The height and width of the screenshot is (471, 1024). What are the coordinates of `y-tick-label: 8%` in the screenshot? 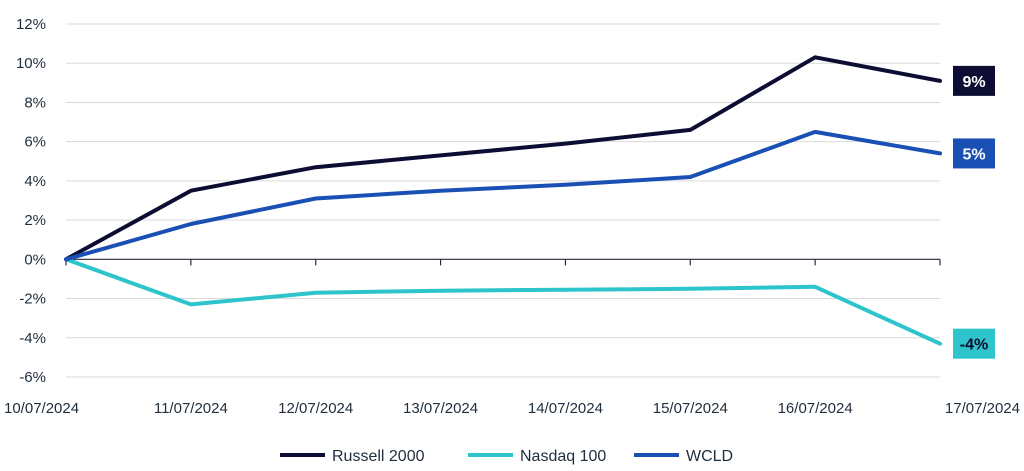 It's located at (35, 102).